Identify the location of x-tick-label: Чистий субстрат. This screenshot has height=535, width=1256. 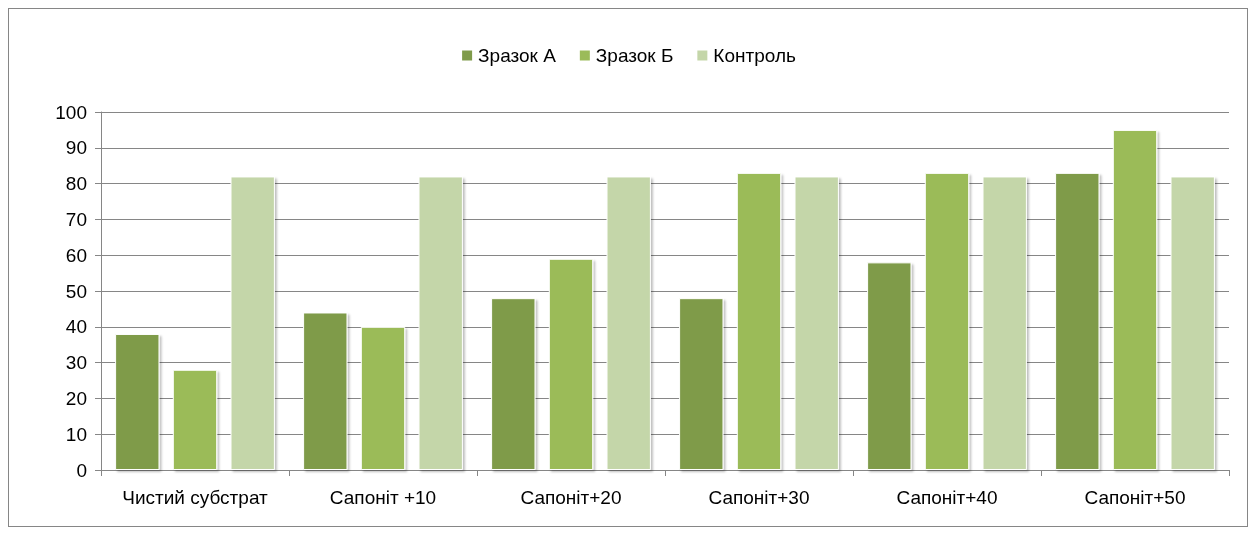
(195, 497).